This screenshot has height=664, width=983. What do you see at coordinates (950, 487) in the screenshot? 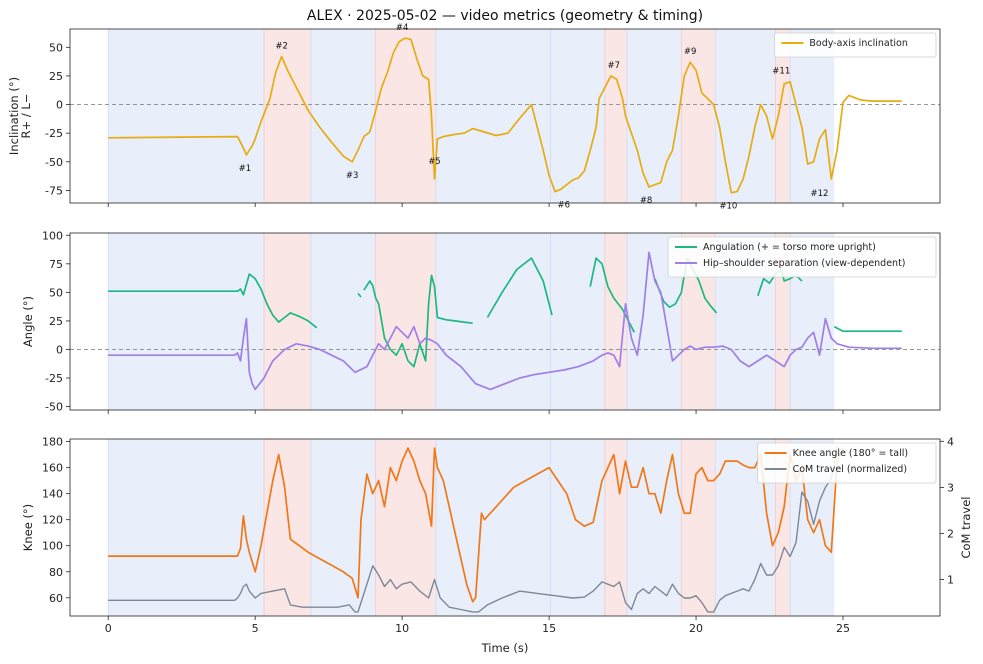
I see `y-right-tick-label: 3` at bounding box center [950, 487].